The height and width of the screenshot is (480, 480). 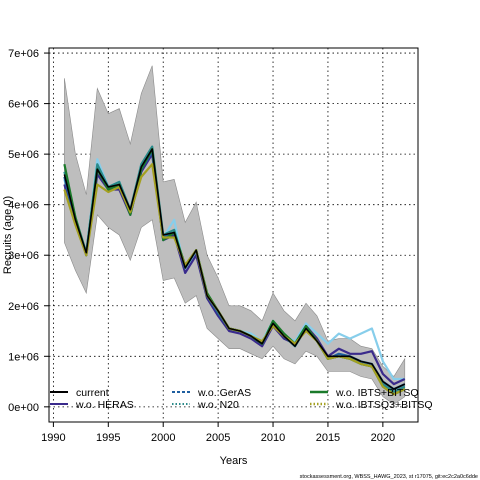 What do you see at coordinates (328, 438) in the screenshot?
I see `x-tick-label: 2015` at bounding box center [328, 438].